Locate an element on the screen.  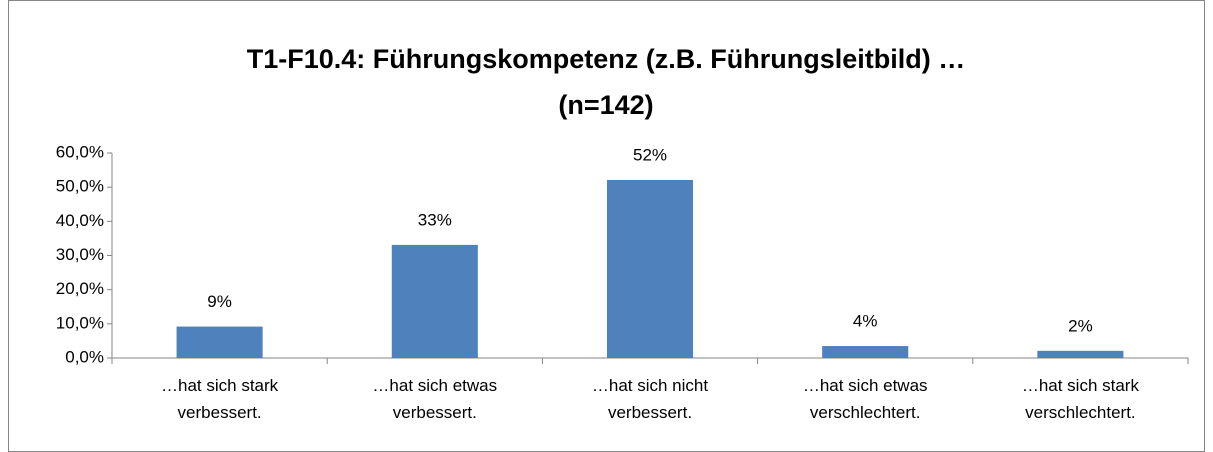
y-tick-label: 50,0% is located at coordinates (80, 186).